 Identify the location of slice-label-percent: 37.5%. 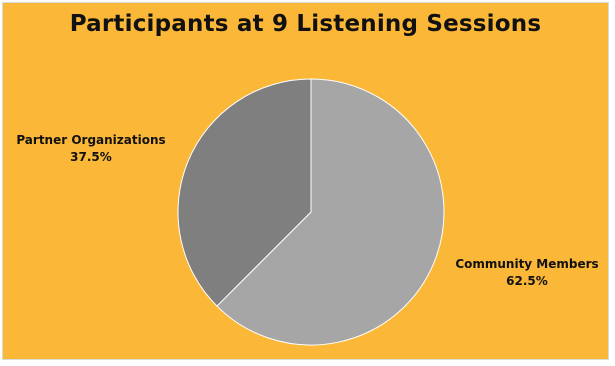
(91, 157).